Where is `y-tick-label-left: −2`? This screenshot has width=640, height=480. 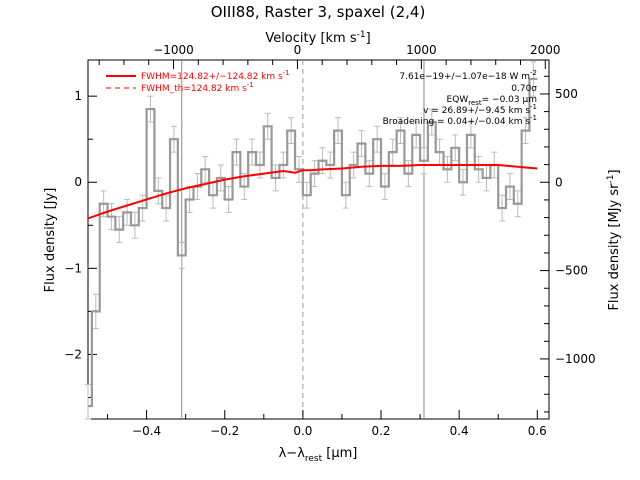 y-tick-label-left: −2 is located at coordinates (73, 354).